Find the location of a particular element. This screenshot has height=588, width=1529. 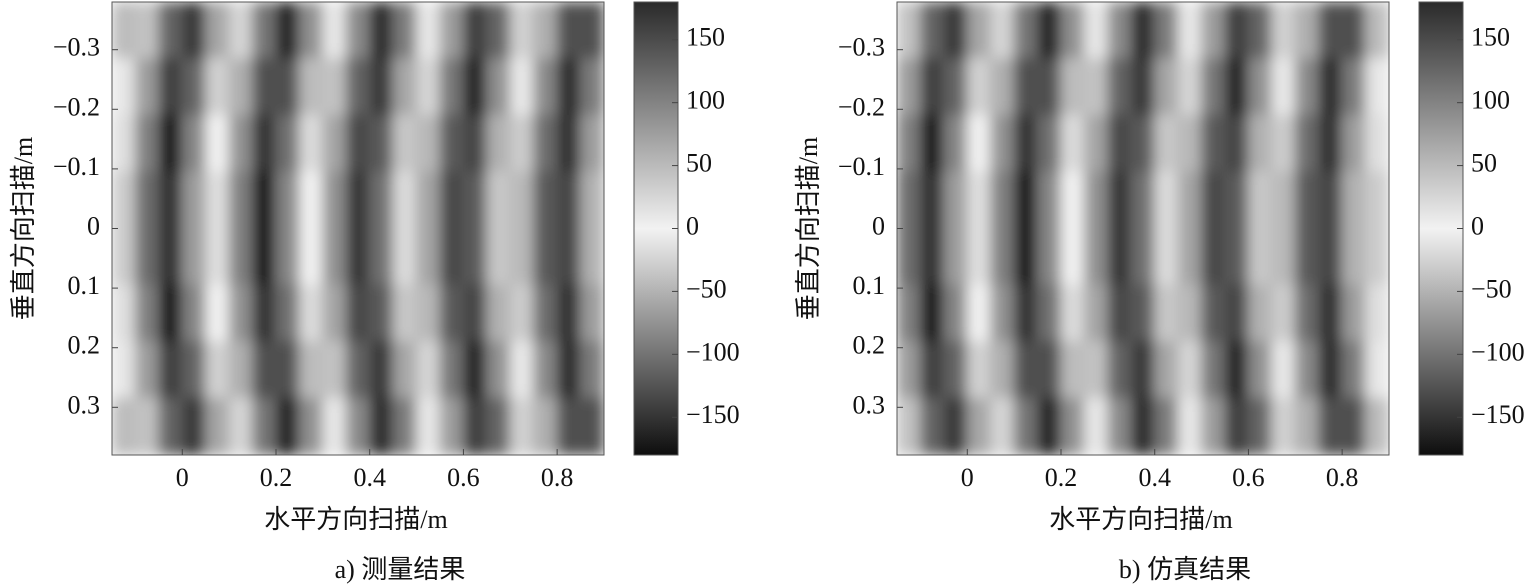

colorbar-tick-label: 100 is located at coordinates (705, 100).